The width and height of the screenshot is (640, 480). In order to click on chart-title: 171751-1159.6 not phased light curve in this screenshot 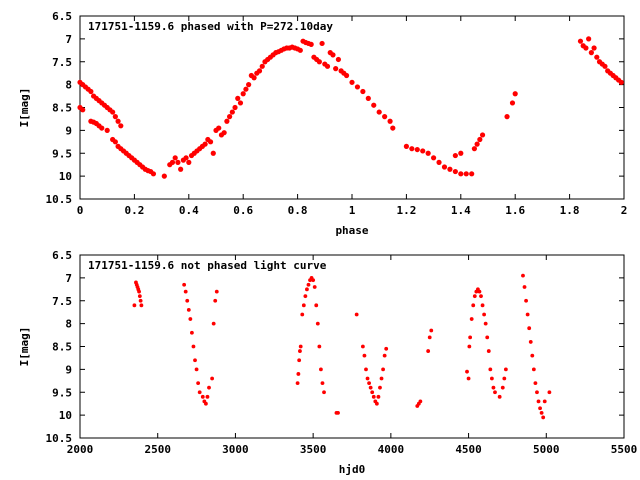, I will do `click(207, 265)`.